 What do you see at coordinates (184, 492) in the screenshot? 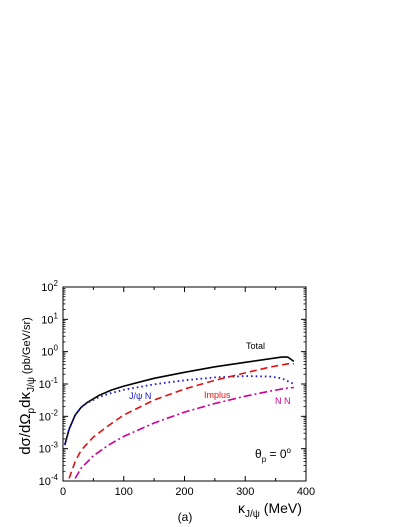
I see `x-tick-label: 200` at bounding box center [184, 492].